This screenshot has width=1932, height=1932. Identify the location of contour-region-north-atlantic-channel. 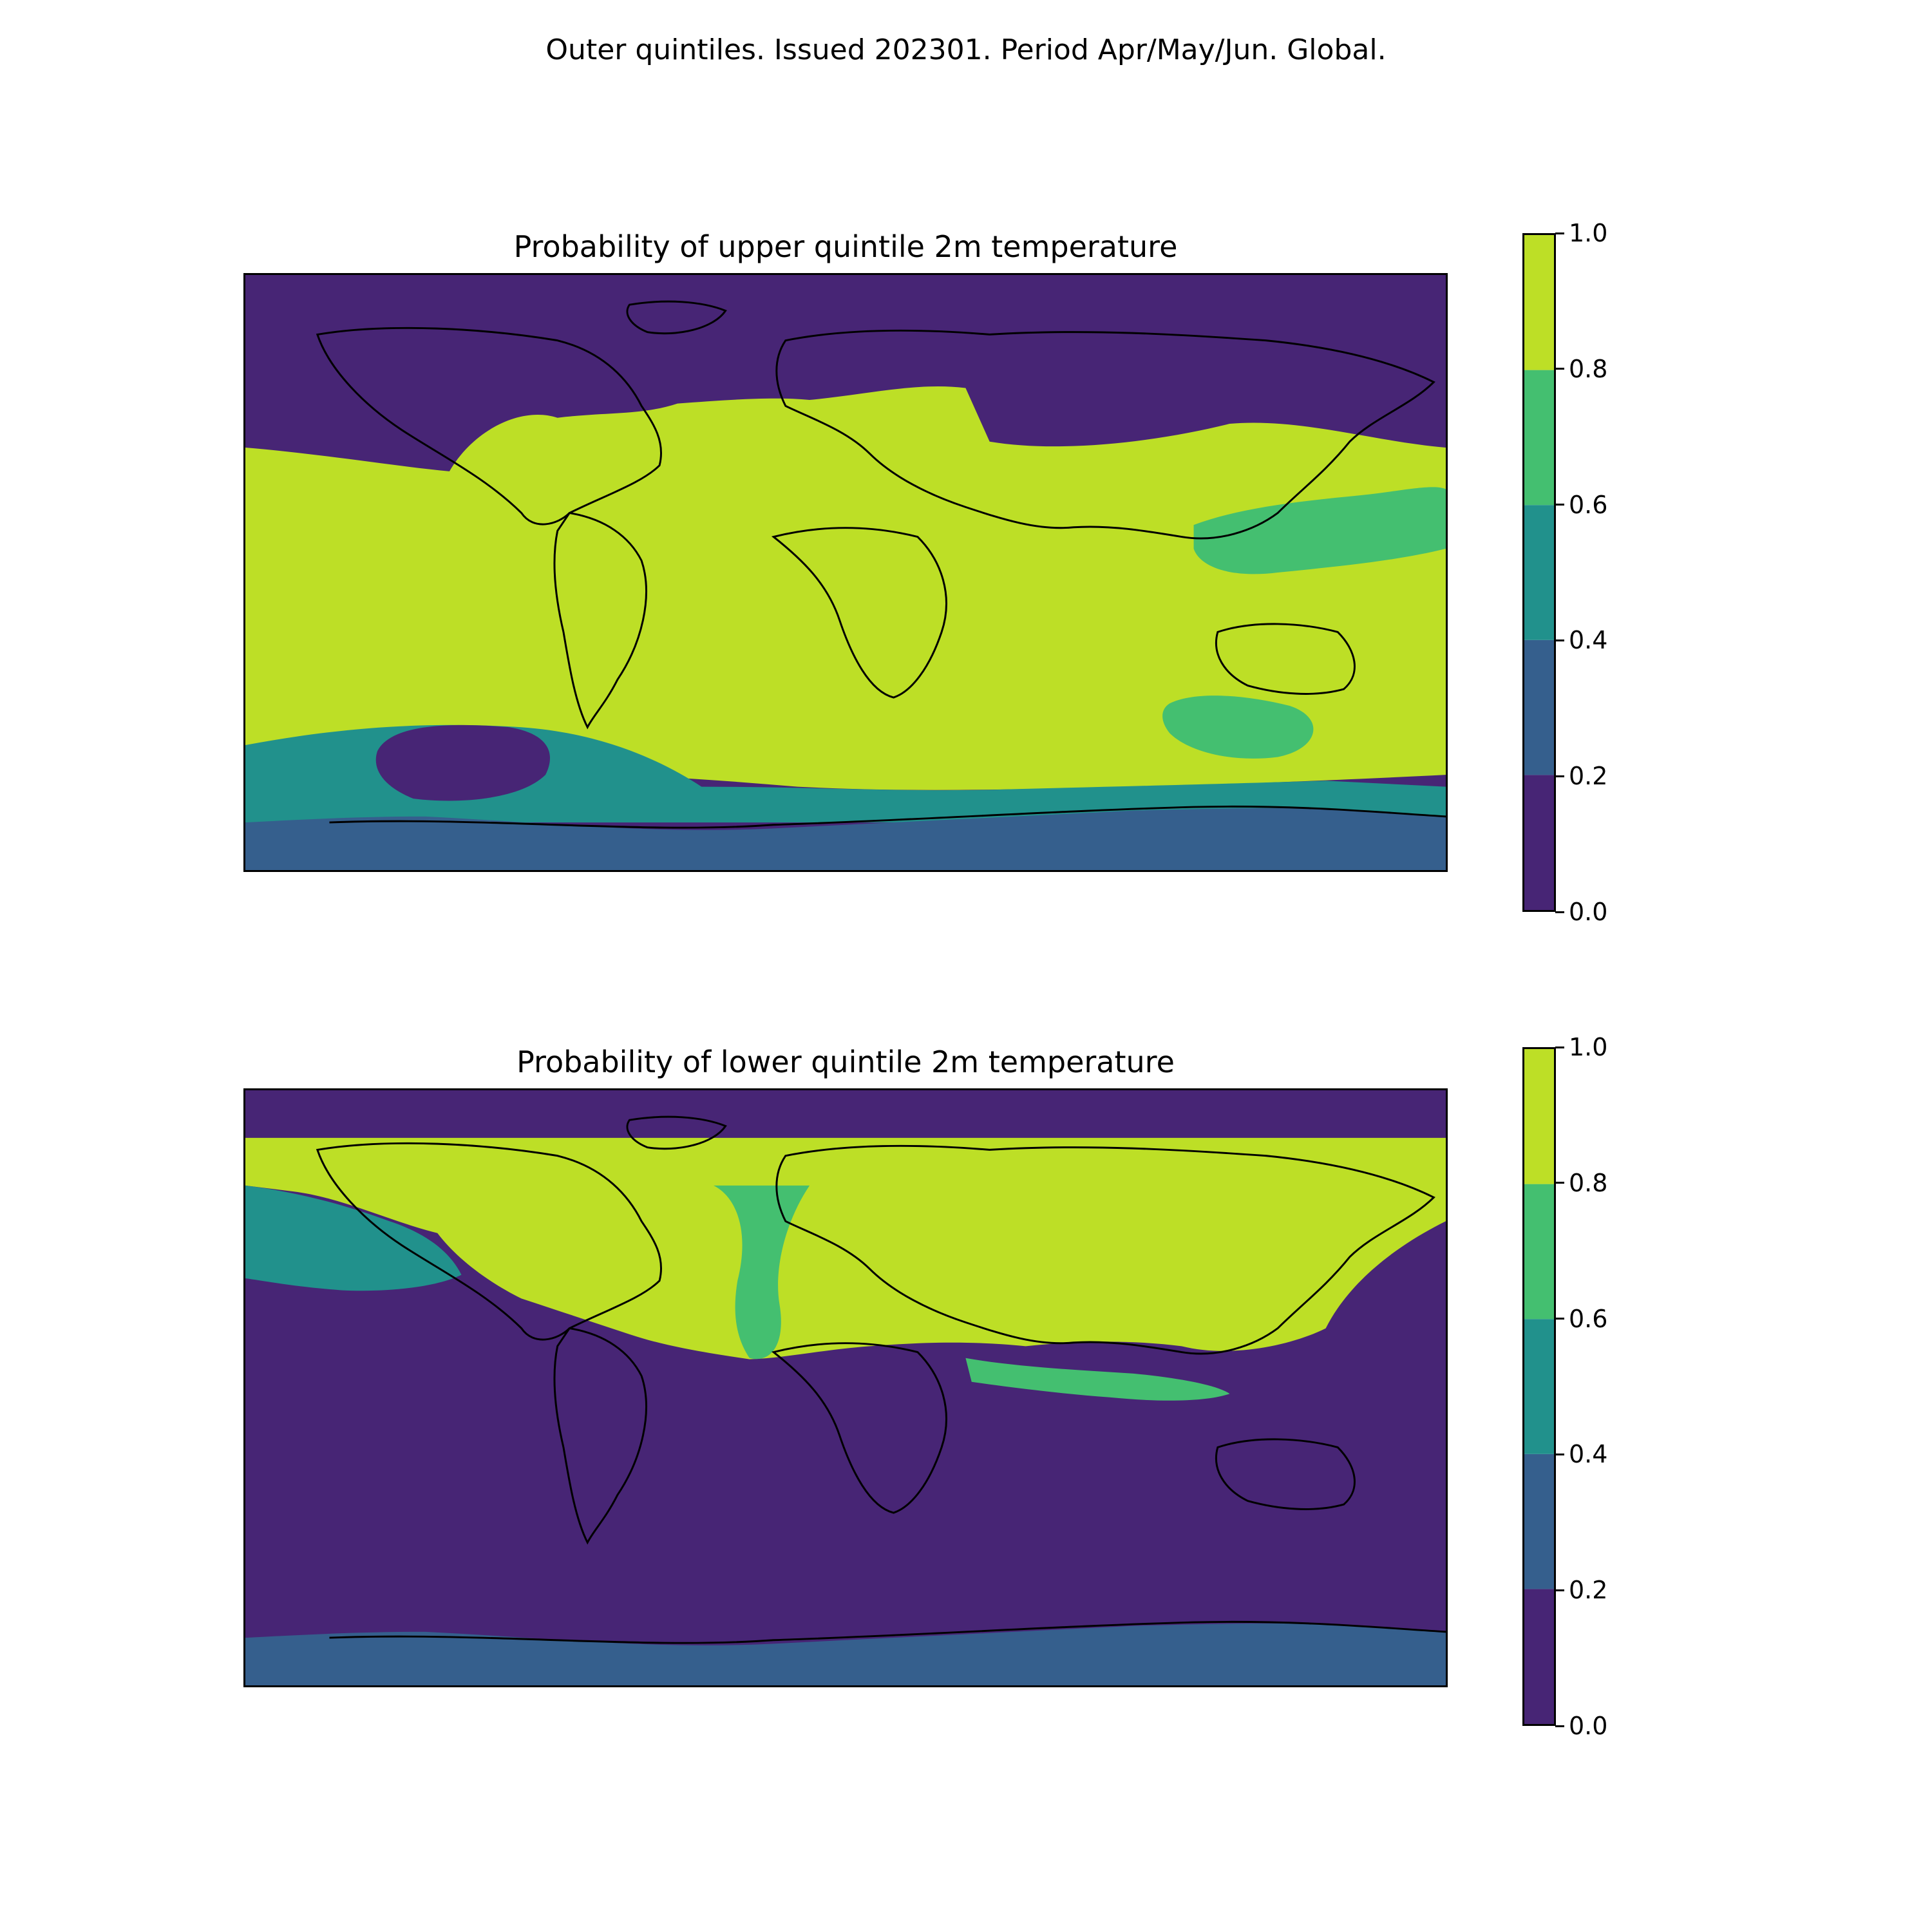
(761, 1272).